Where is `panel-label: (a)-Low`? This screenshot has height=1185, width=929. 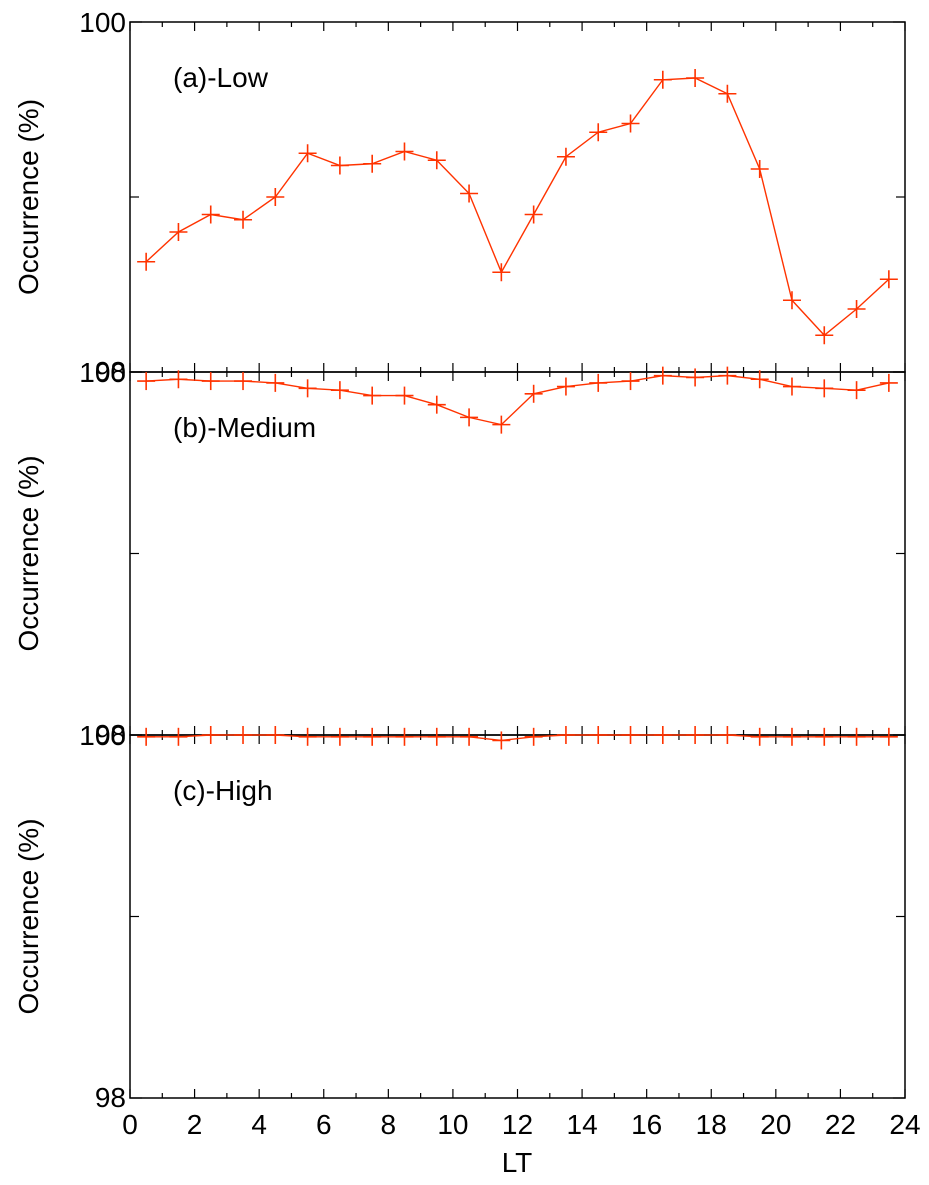 panel-label: (a)-Low is located at coordinates (221, 77).